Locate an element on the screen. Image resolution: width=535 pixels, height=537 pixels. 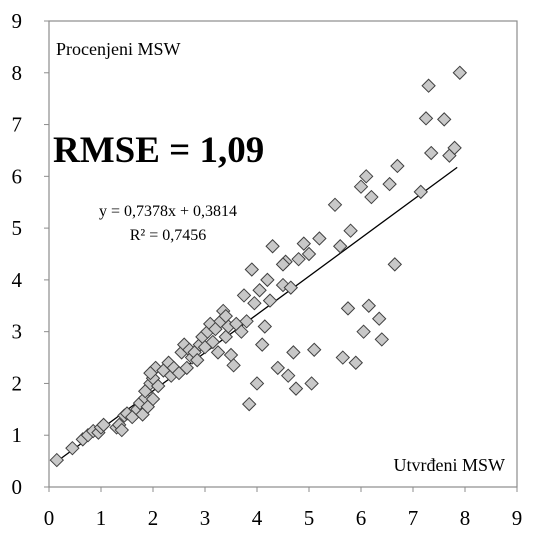
y-tick-label: 5 is located at coordinates (17, 228).